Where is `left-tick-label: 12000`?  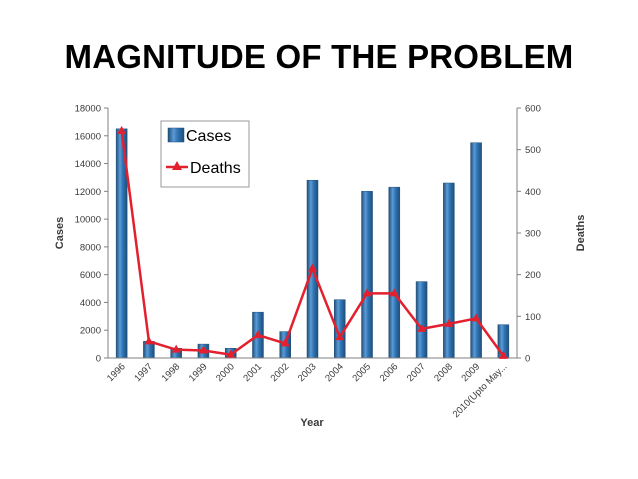 left-tick-label: 12000 is located at coordinates (88, 192).